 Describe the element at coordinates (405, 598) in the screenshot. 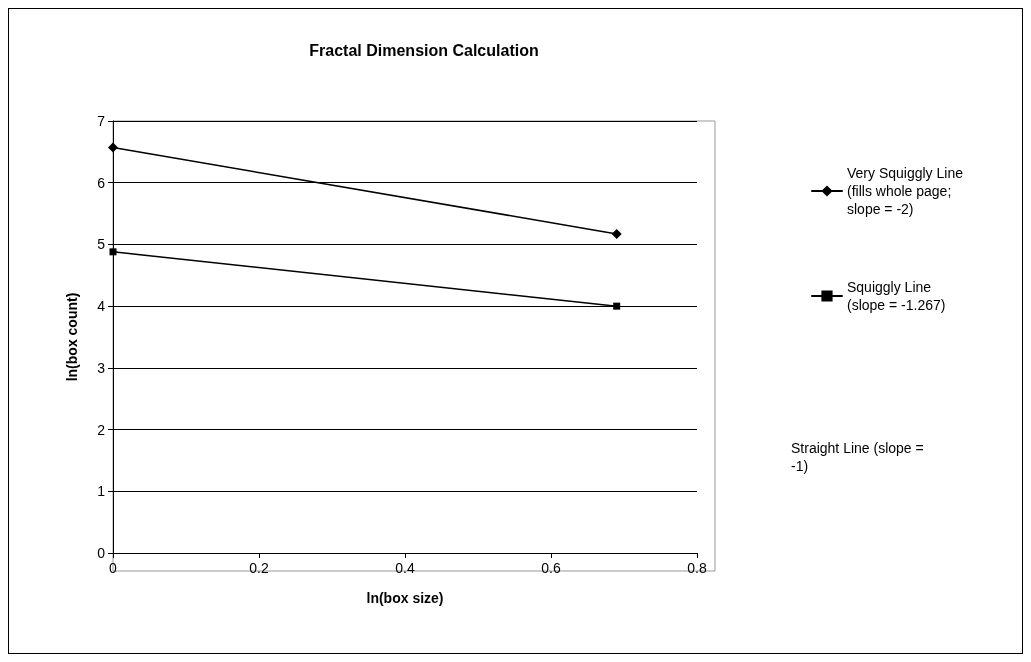

I see `x-axis-title: ln(box size)` at that location.